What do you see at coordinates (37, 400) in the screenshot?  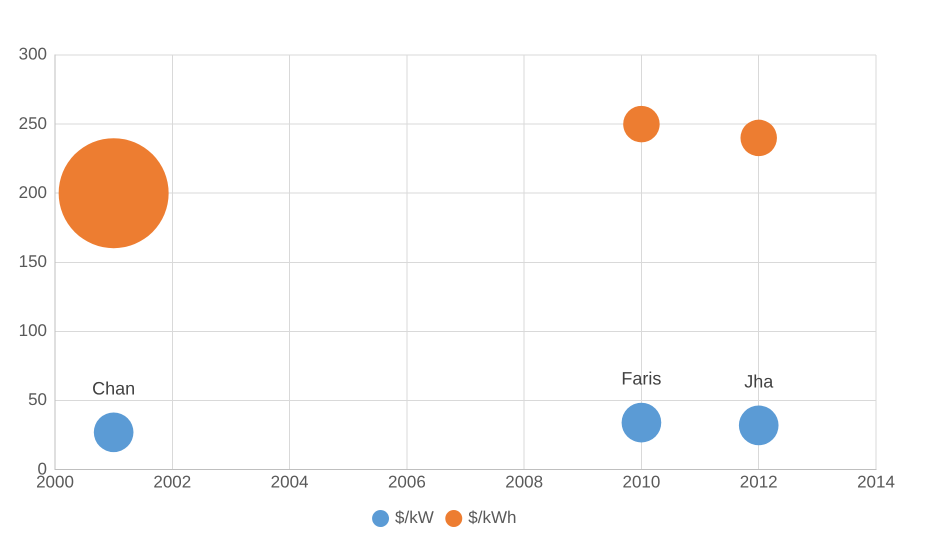 I see `y-tick-label: 50` at bounding box center [37, 400].